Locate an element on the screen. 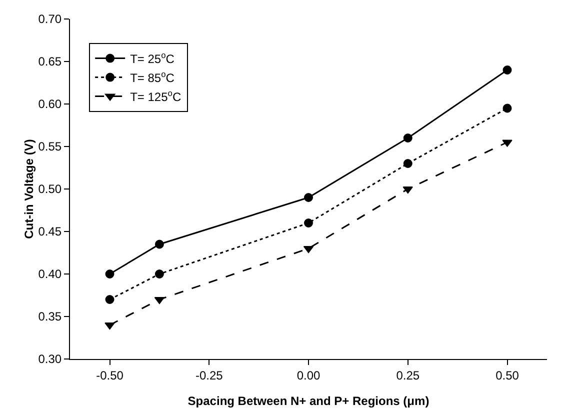 The image size is (567, 414). y-tick-label: 0.50 is located at coordinates (50, 189).